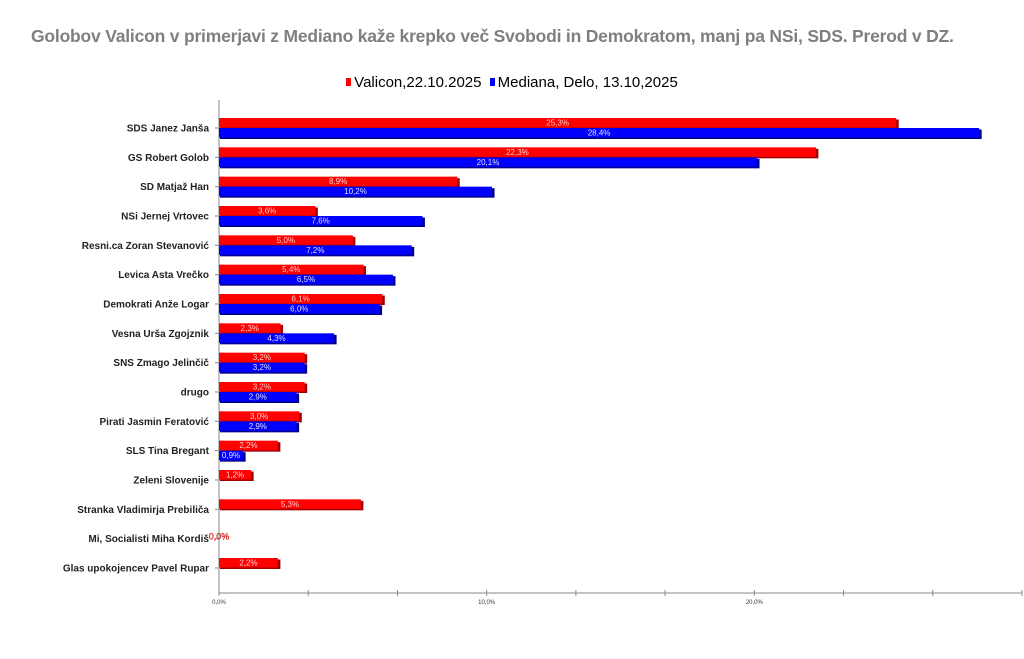  I want to click on category-label: SLS Tina Bregant, so click(168, 451).